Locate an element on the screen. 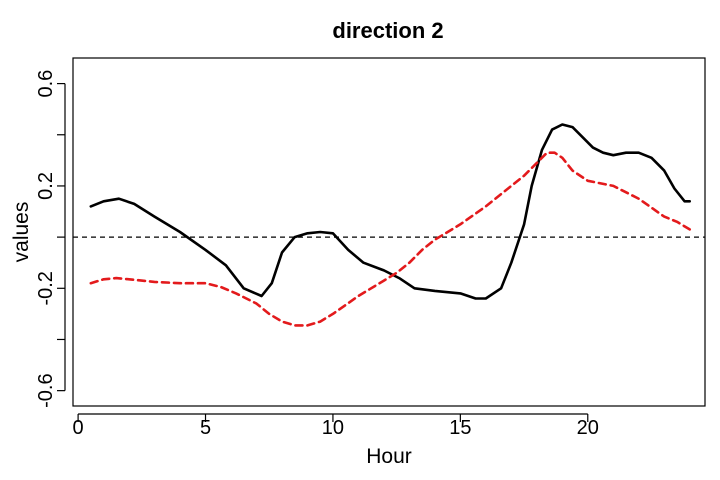  y-tick-label: -0.6 is located at coordinates (46, 390).